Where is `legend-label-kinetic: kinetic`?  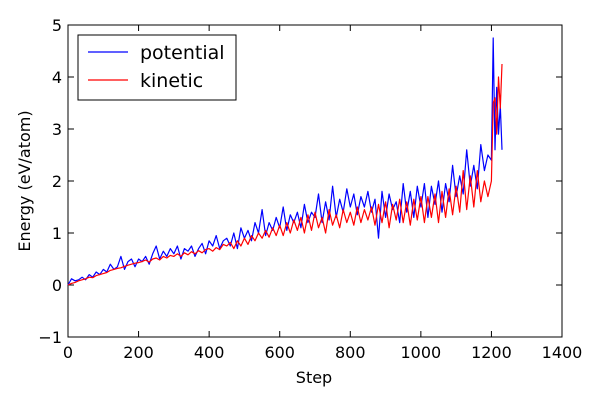
legend-label-kinetic: kinetic is located at coordinates (171, 81).